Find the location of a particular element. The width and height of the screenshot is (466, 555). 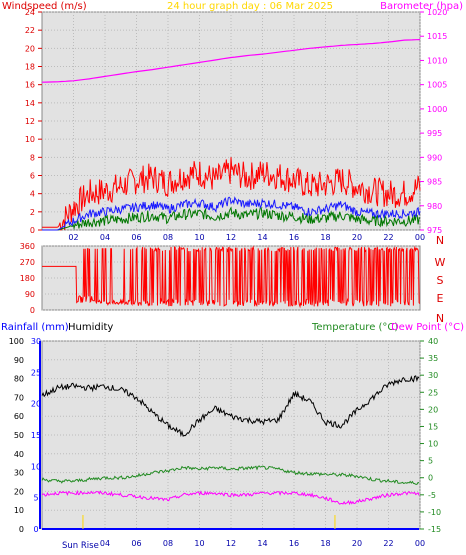

lower-x-tick-label: 22 is located at coordinates (388, 543).